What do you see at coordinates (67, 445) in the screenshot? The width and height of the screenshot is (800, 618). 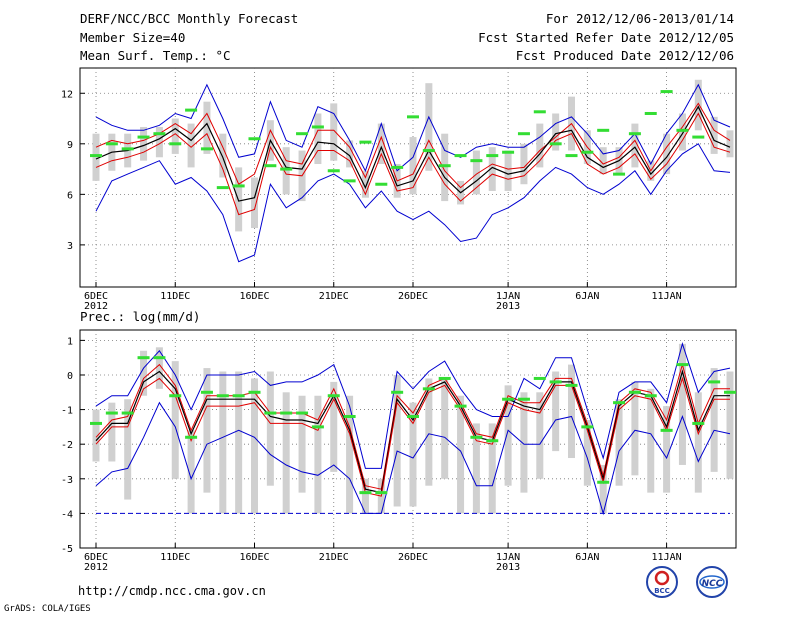 I see `precip-ytick-label: -2` at bounding box center [67, 445].